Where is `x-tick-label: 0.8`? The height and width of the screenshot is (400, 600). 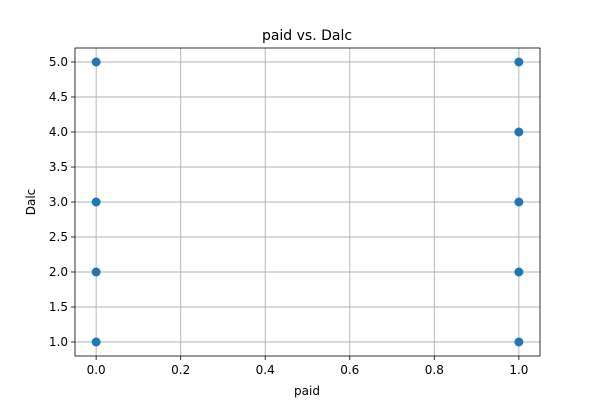 x-tick-label: 0.8 is located at coordinates (434, 370).